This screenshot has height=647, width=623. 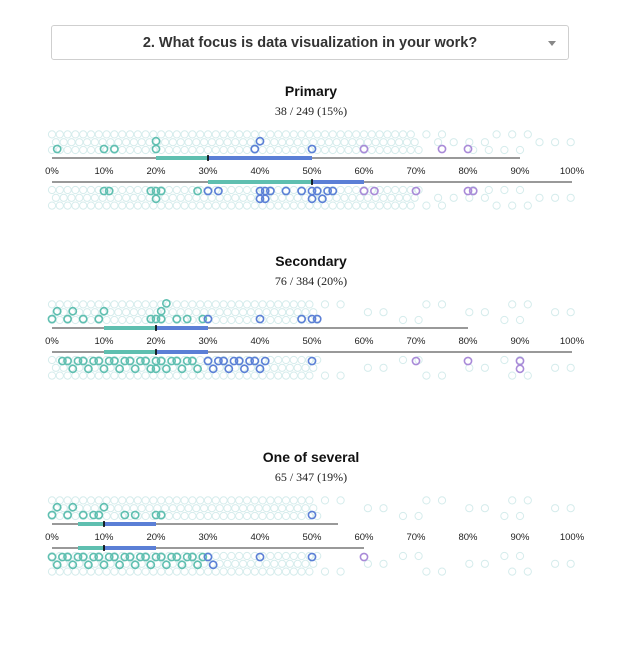 I want to click on chart-title: Secondary, so click(x=311, y=261).